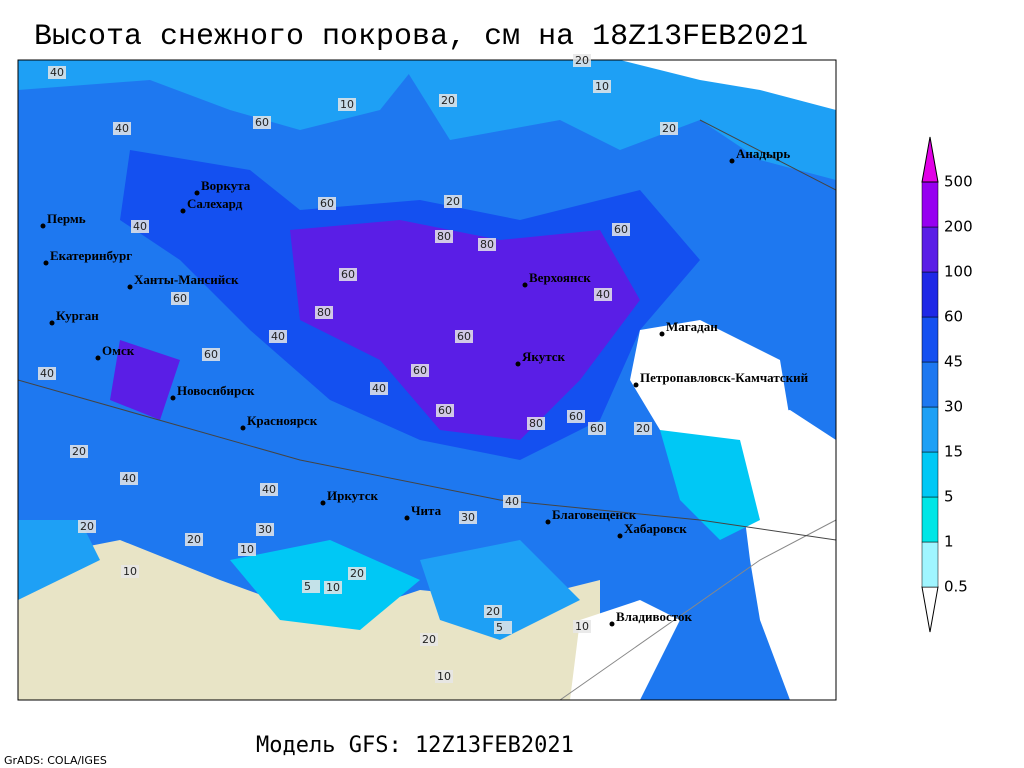 The width and height of the screenshot is (1024, 768). I want to click on colorbar-low, so click(930, 609).